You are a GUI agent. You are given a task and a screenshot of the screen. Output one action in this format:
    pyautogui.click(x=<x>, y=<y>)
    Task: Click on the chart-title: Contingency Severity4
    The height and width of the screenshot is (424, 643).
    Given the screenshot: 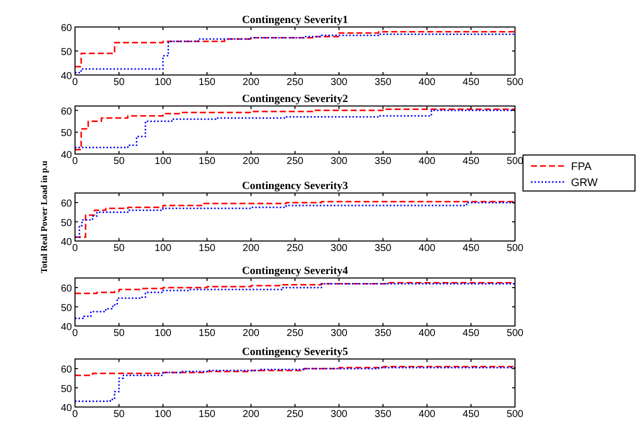 What is the action you would take?
    pyautogui.click(x=295, y=271)
    